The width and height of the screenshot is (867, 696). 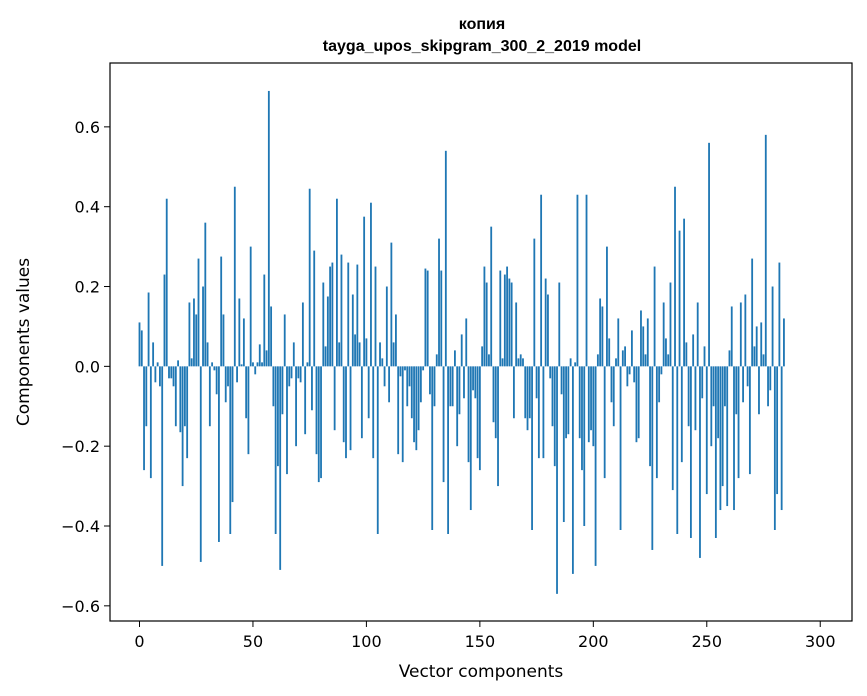 What do you see at coordinates (481, 672) in the screenshot?
I see `x-axis-label: Vector components` at bounding box center [481, 672].